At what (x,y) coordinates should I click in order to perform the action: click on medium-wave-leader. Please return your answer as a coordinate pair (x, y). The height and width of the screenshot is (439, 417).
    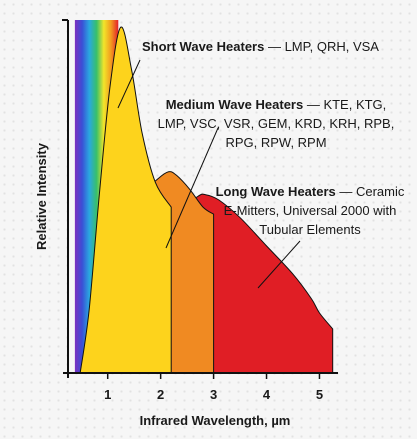
    Looking at the image, I should click on (192, 188).